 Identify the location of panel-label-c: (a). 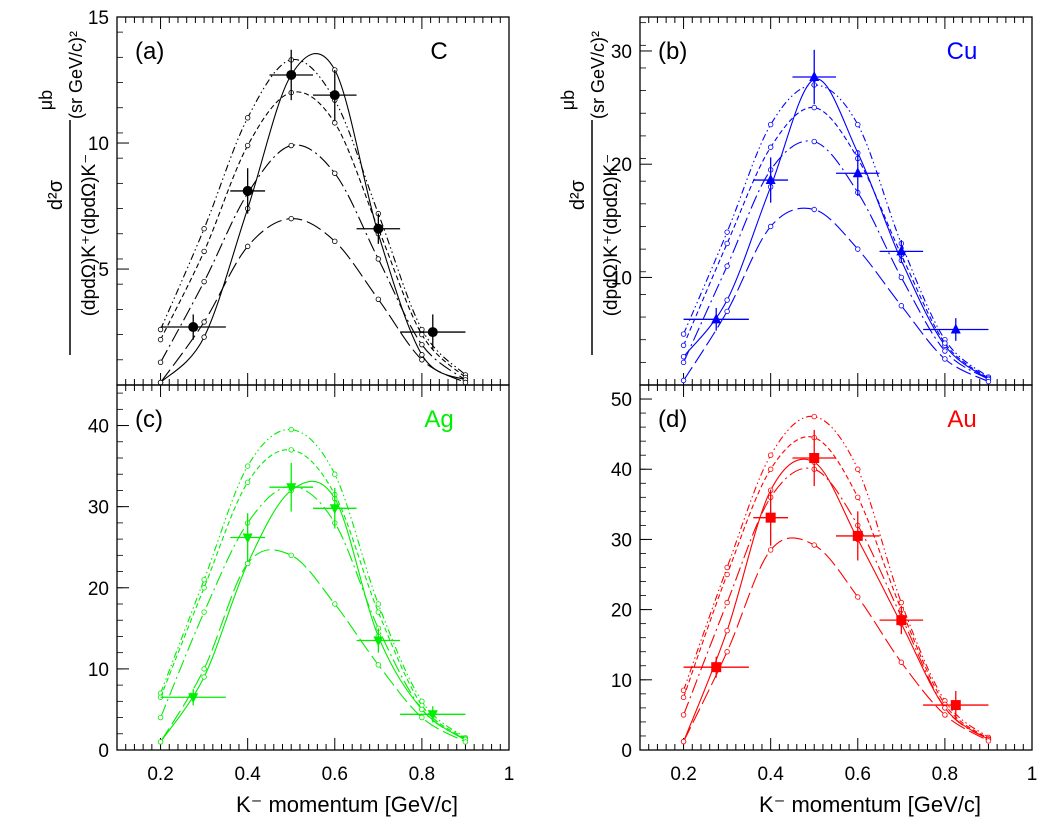
(149, 51).